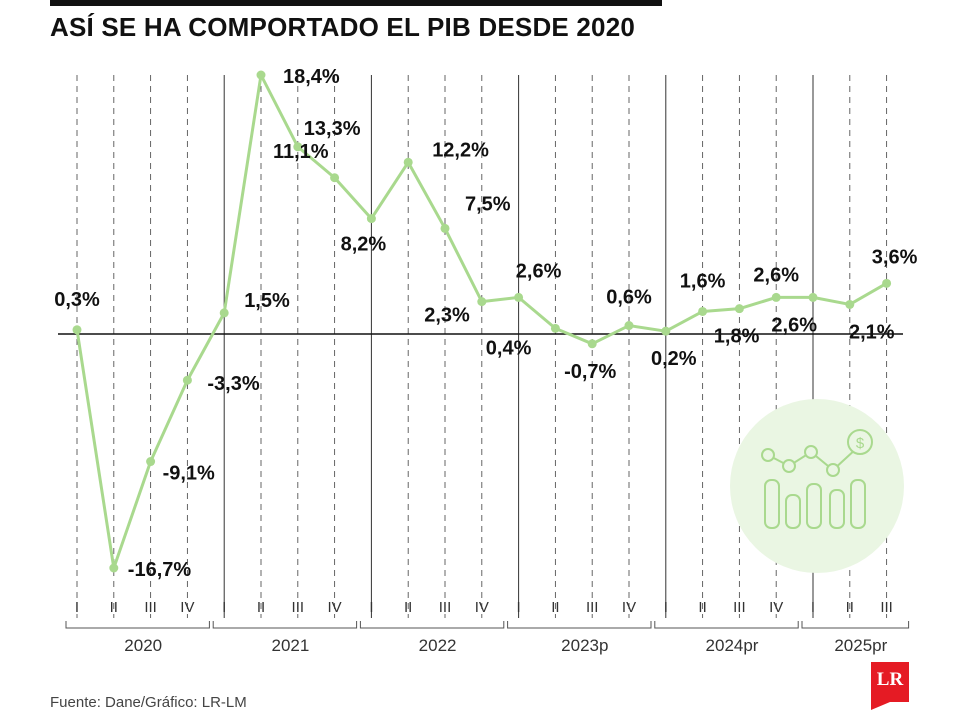 This screenshot has width=960, height=720. I want to click on year-label: 2020, so click(143, 645).